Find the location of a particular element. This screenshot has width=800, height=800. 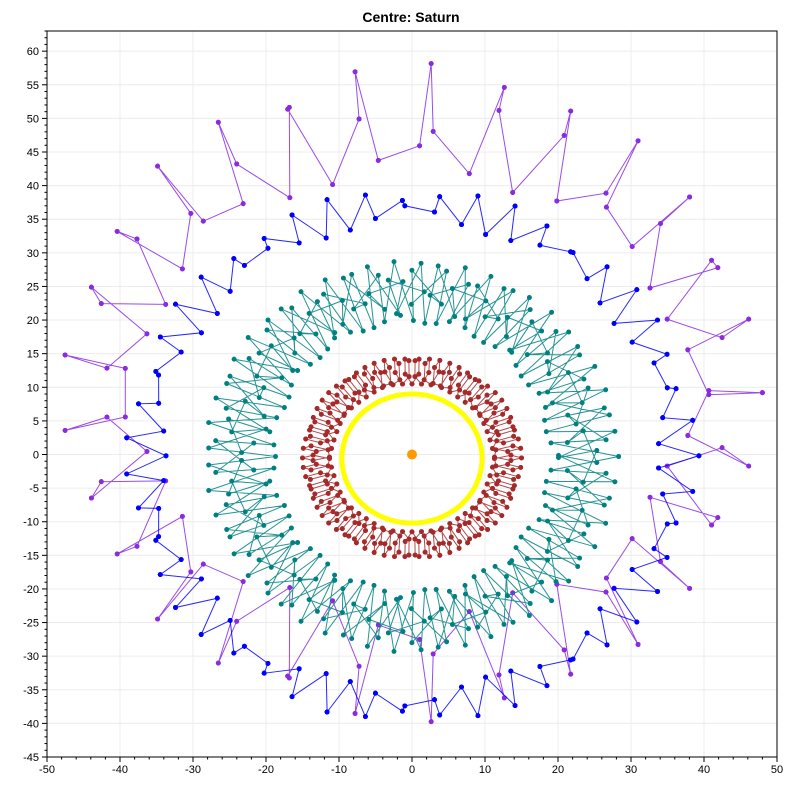

x-tick-label: 20 is located at coordinates (558, 770).